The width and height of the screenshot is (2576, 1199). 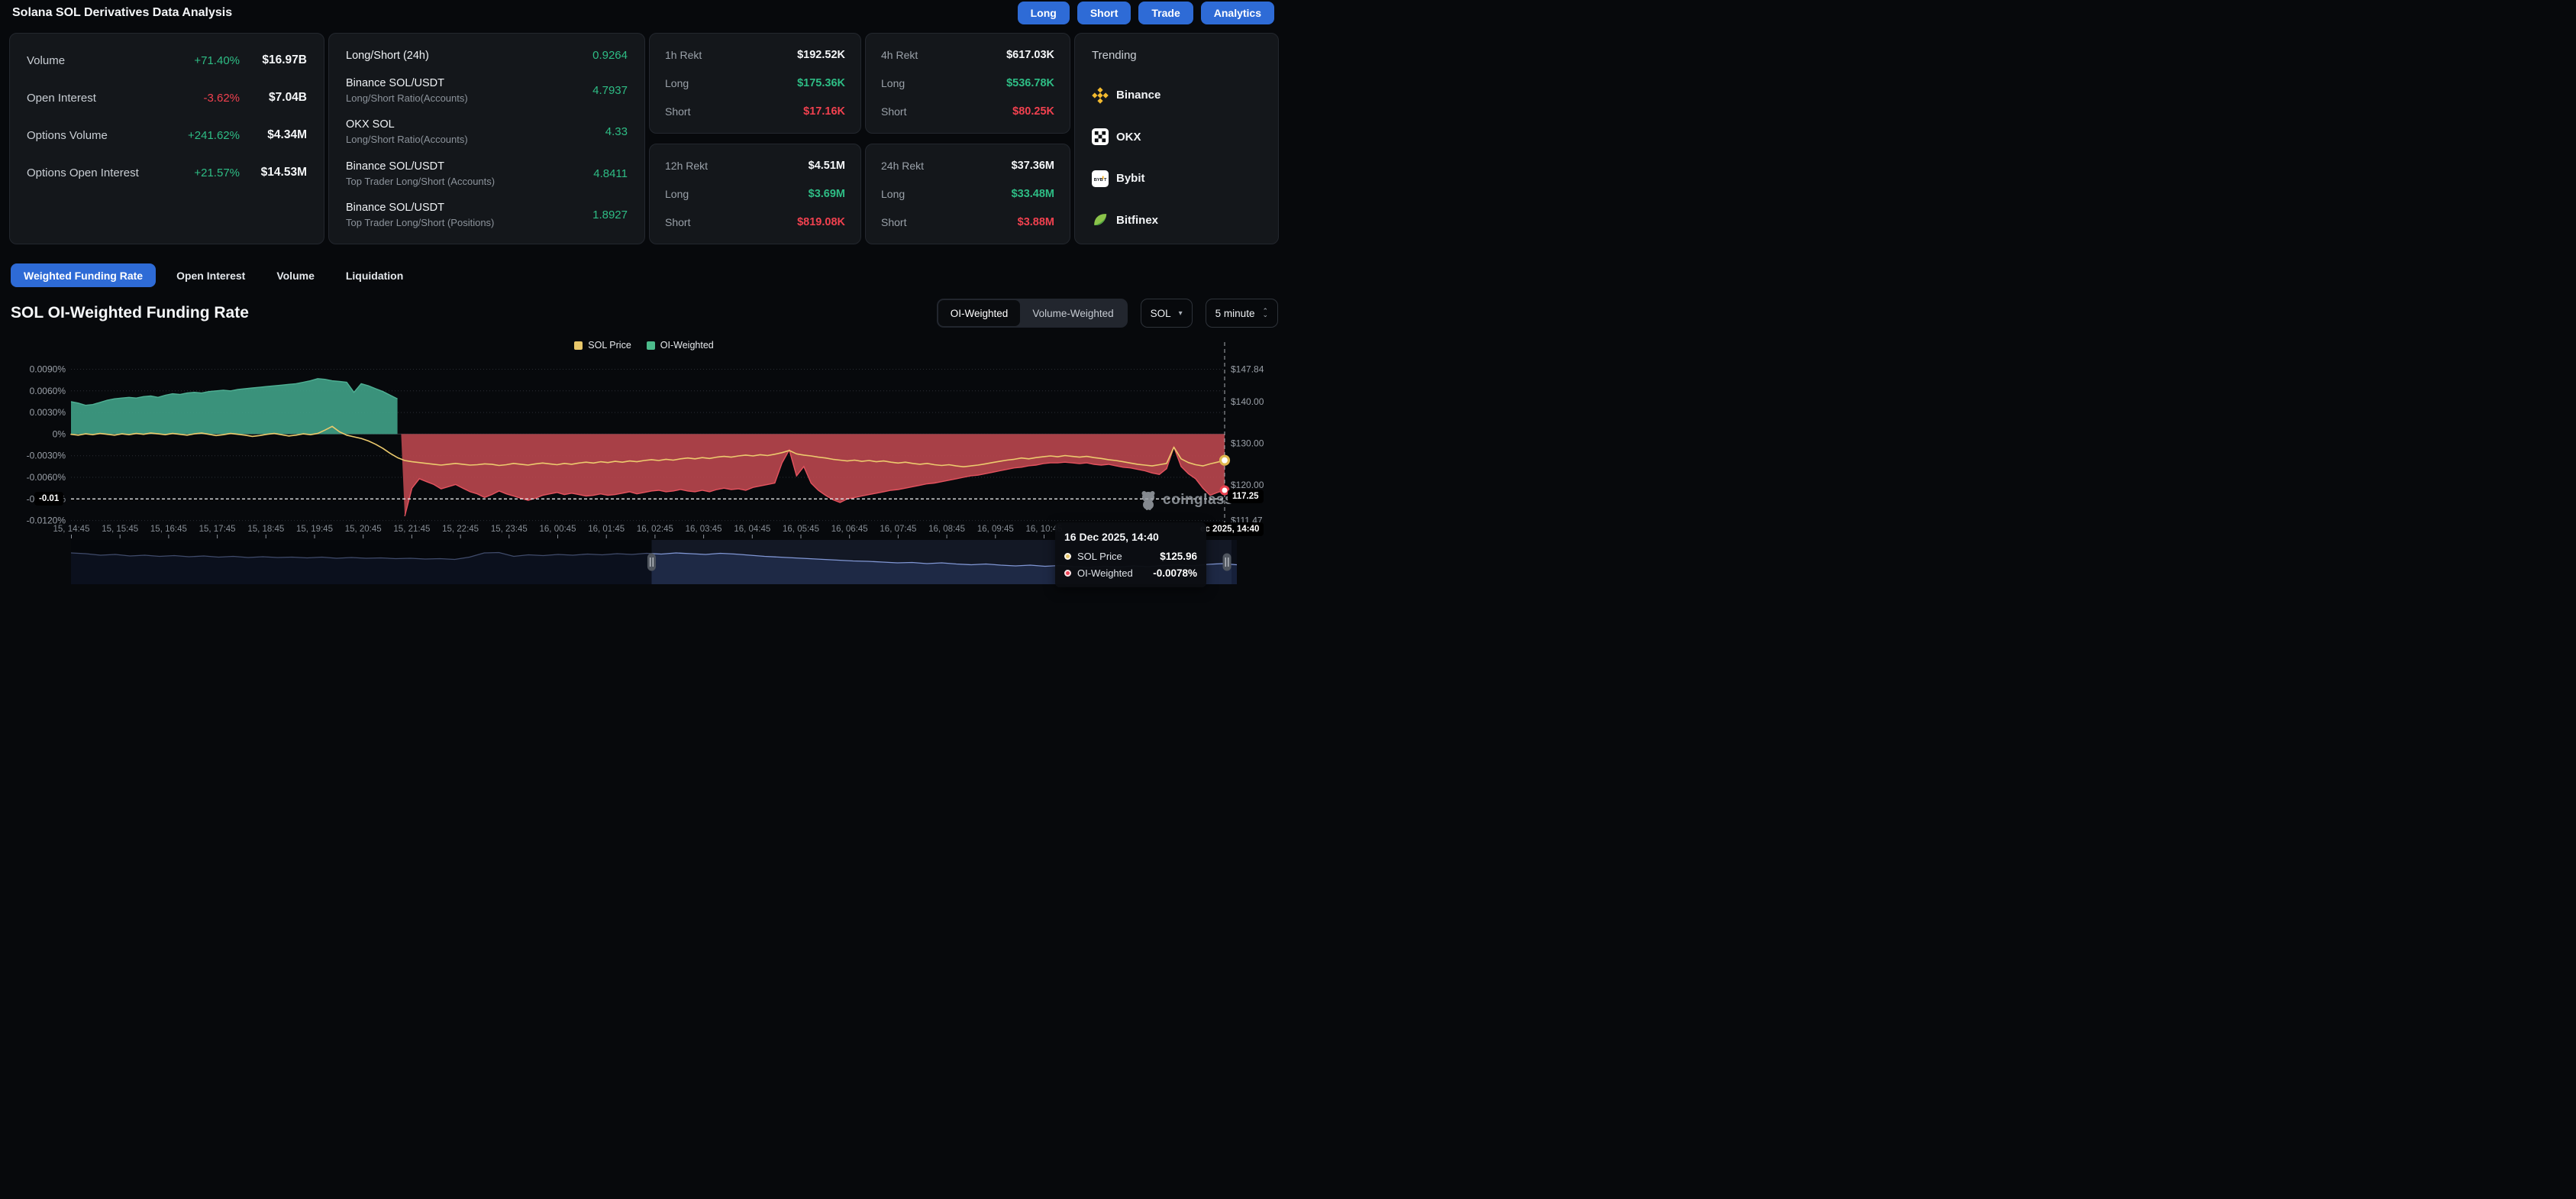 I want to click on trending-item-bitfinex: Bitfinex, so click(x=1176, y=220).